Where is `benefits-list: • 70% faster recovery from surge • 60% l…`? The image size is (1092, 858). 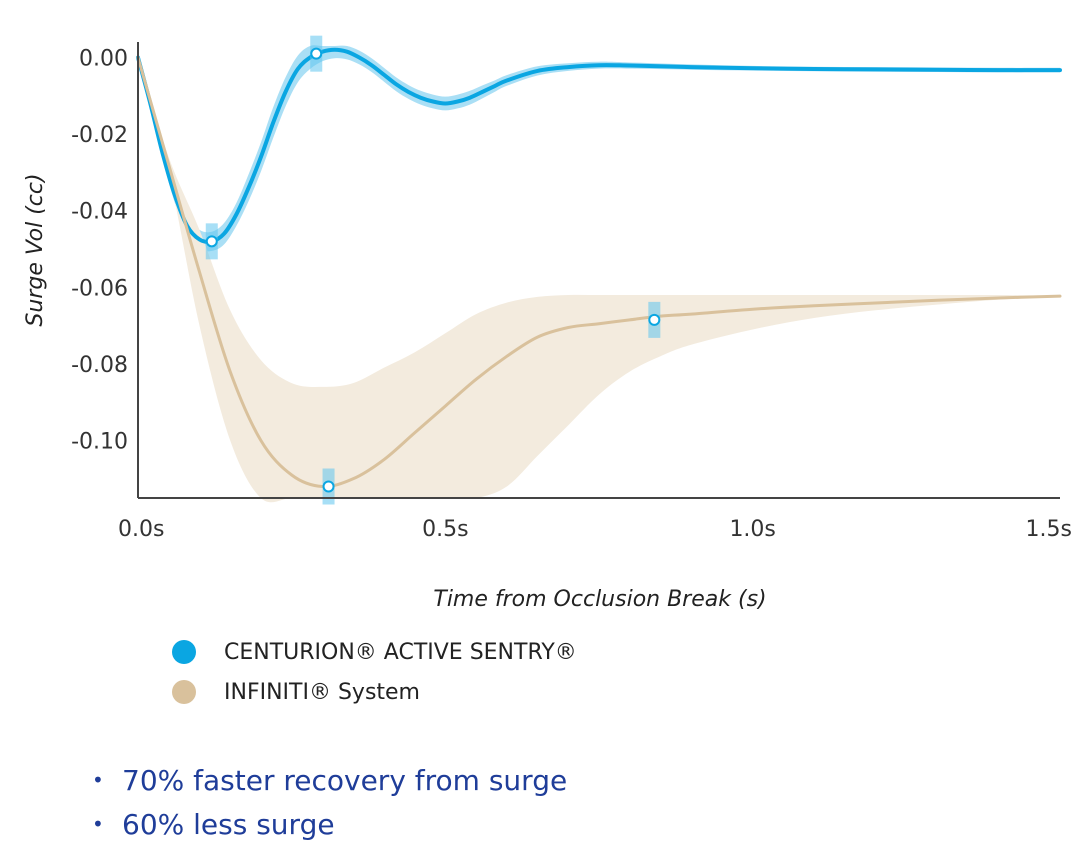 benefits-list: • 70% faster recovery from surge • 60% l… is located at coordinates (329, 802).